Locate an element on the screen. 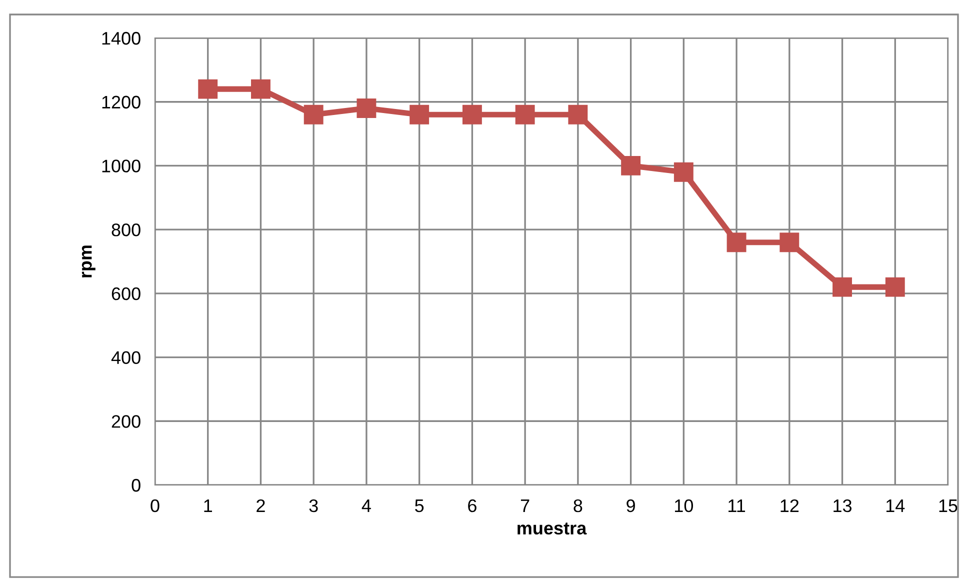  x-tick-label: 11 is located at coordinates (737, 506).